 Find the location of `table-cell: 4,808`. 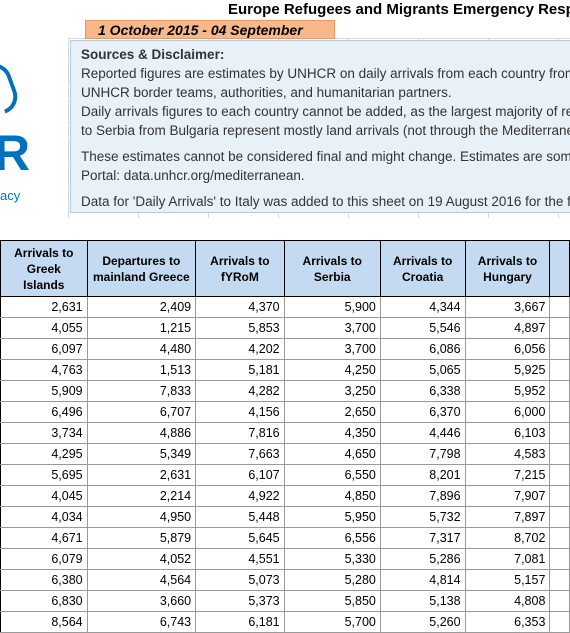

table-cell: 4,808 is located at coordinates (507, 601).